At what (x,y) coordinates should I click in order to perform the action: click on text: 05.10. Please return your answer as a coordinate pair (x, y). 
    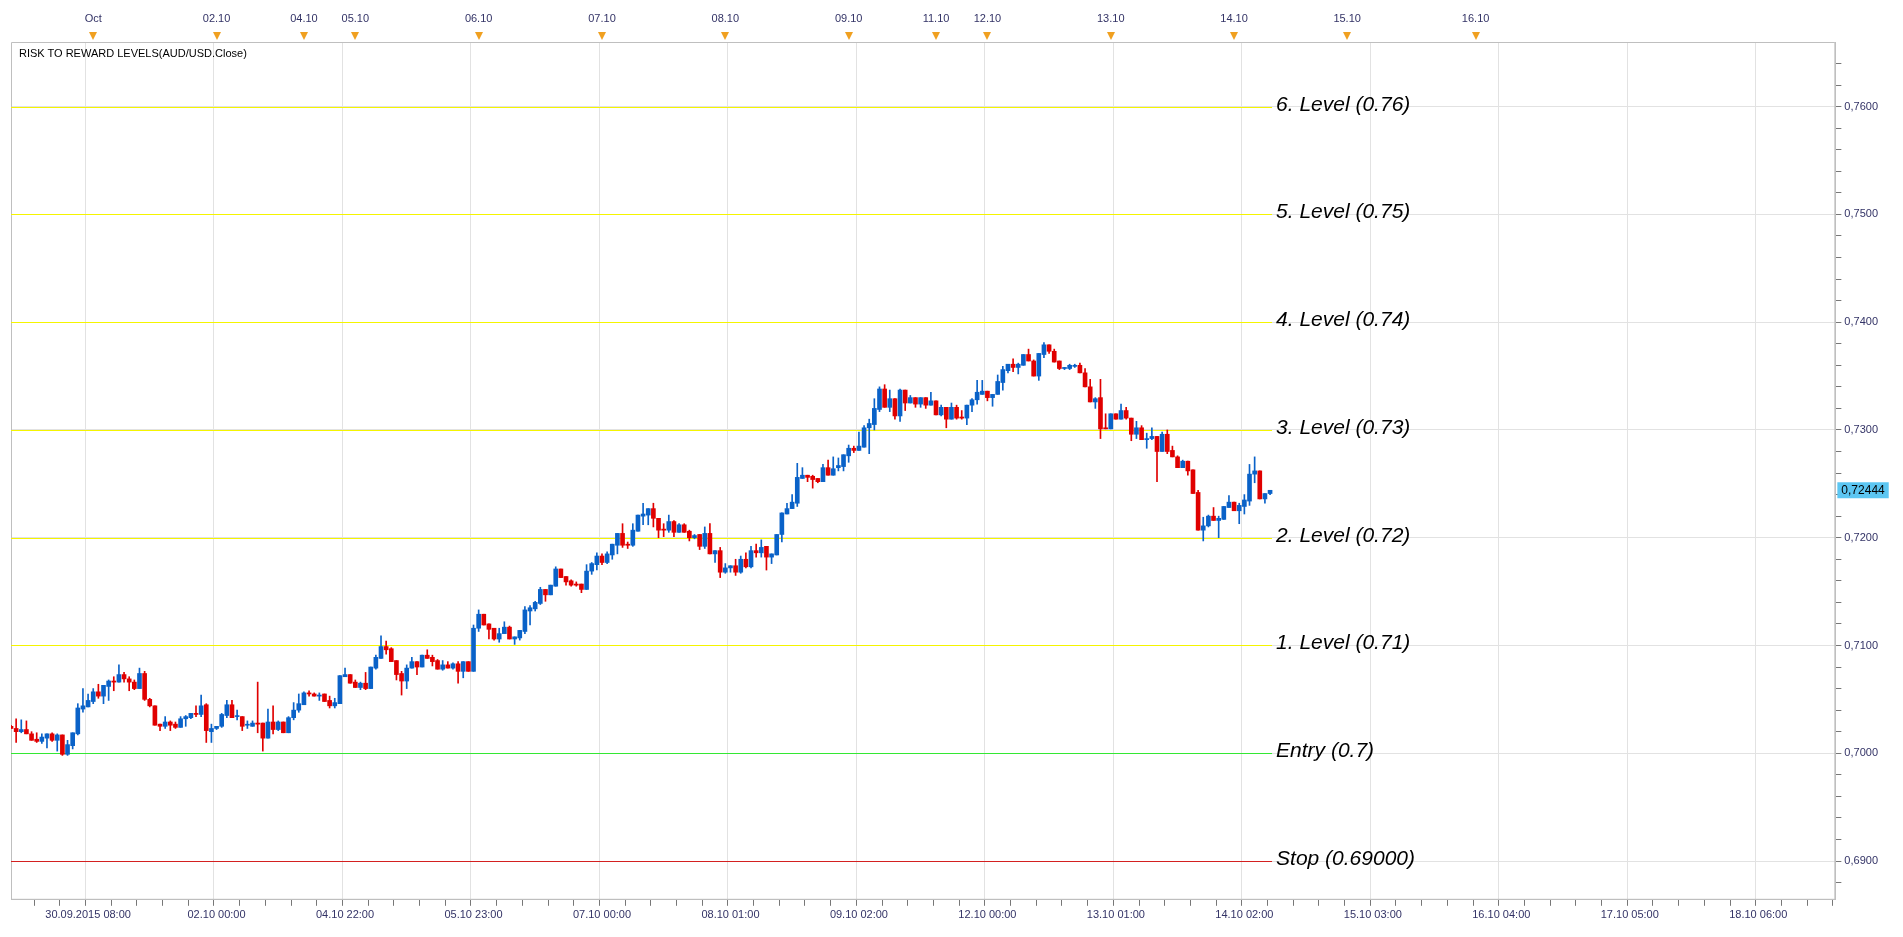
    Looking at the image, I should click on (355, 18).